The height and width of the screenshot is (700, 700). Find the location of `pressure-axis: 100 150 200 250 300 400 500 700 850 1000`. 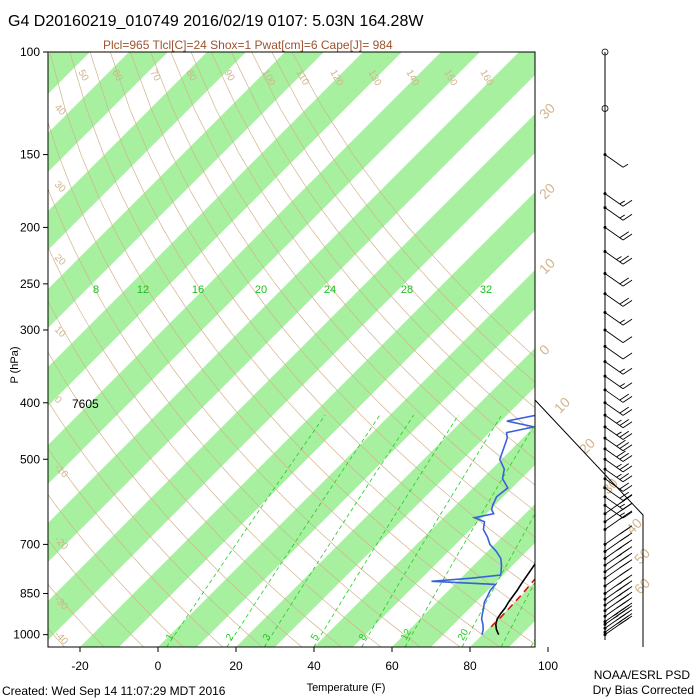

pressure-axis: 100 150 200 250 300 400 500 700 850 1000 is located at coordinates (30, 343).